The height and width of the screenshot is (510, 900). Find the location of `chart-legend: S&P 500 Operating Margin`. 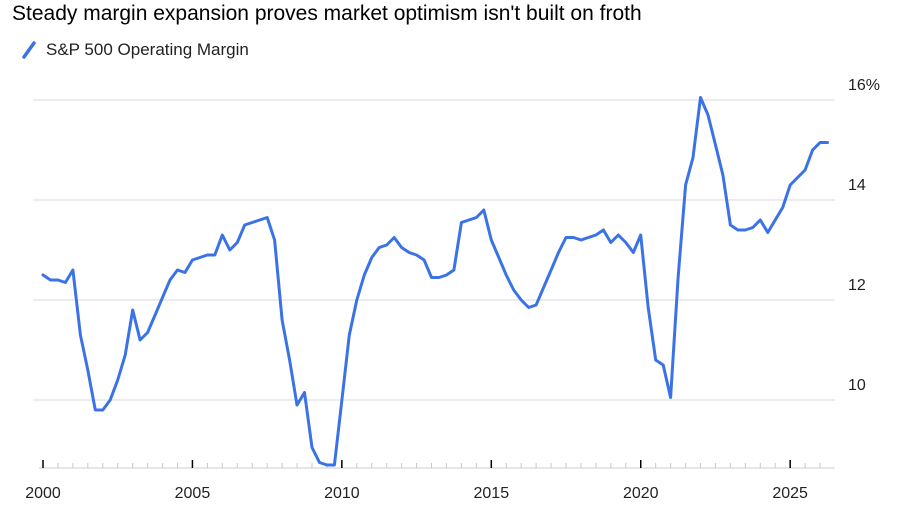

chart-legend: S&P 500 Operating Margin is located at coordinates (135, 50).